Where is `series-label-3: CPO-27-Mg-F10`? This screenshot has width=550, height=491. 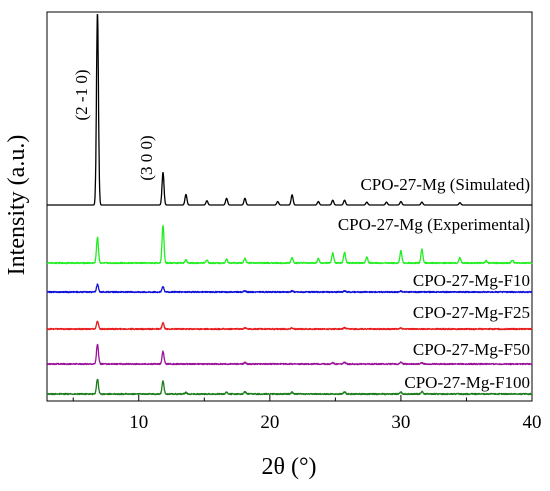
series-label-3: CPO-27-Mg-F10 is located at coordinates (471, 280).